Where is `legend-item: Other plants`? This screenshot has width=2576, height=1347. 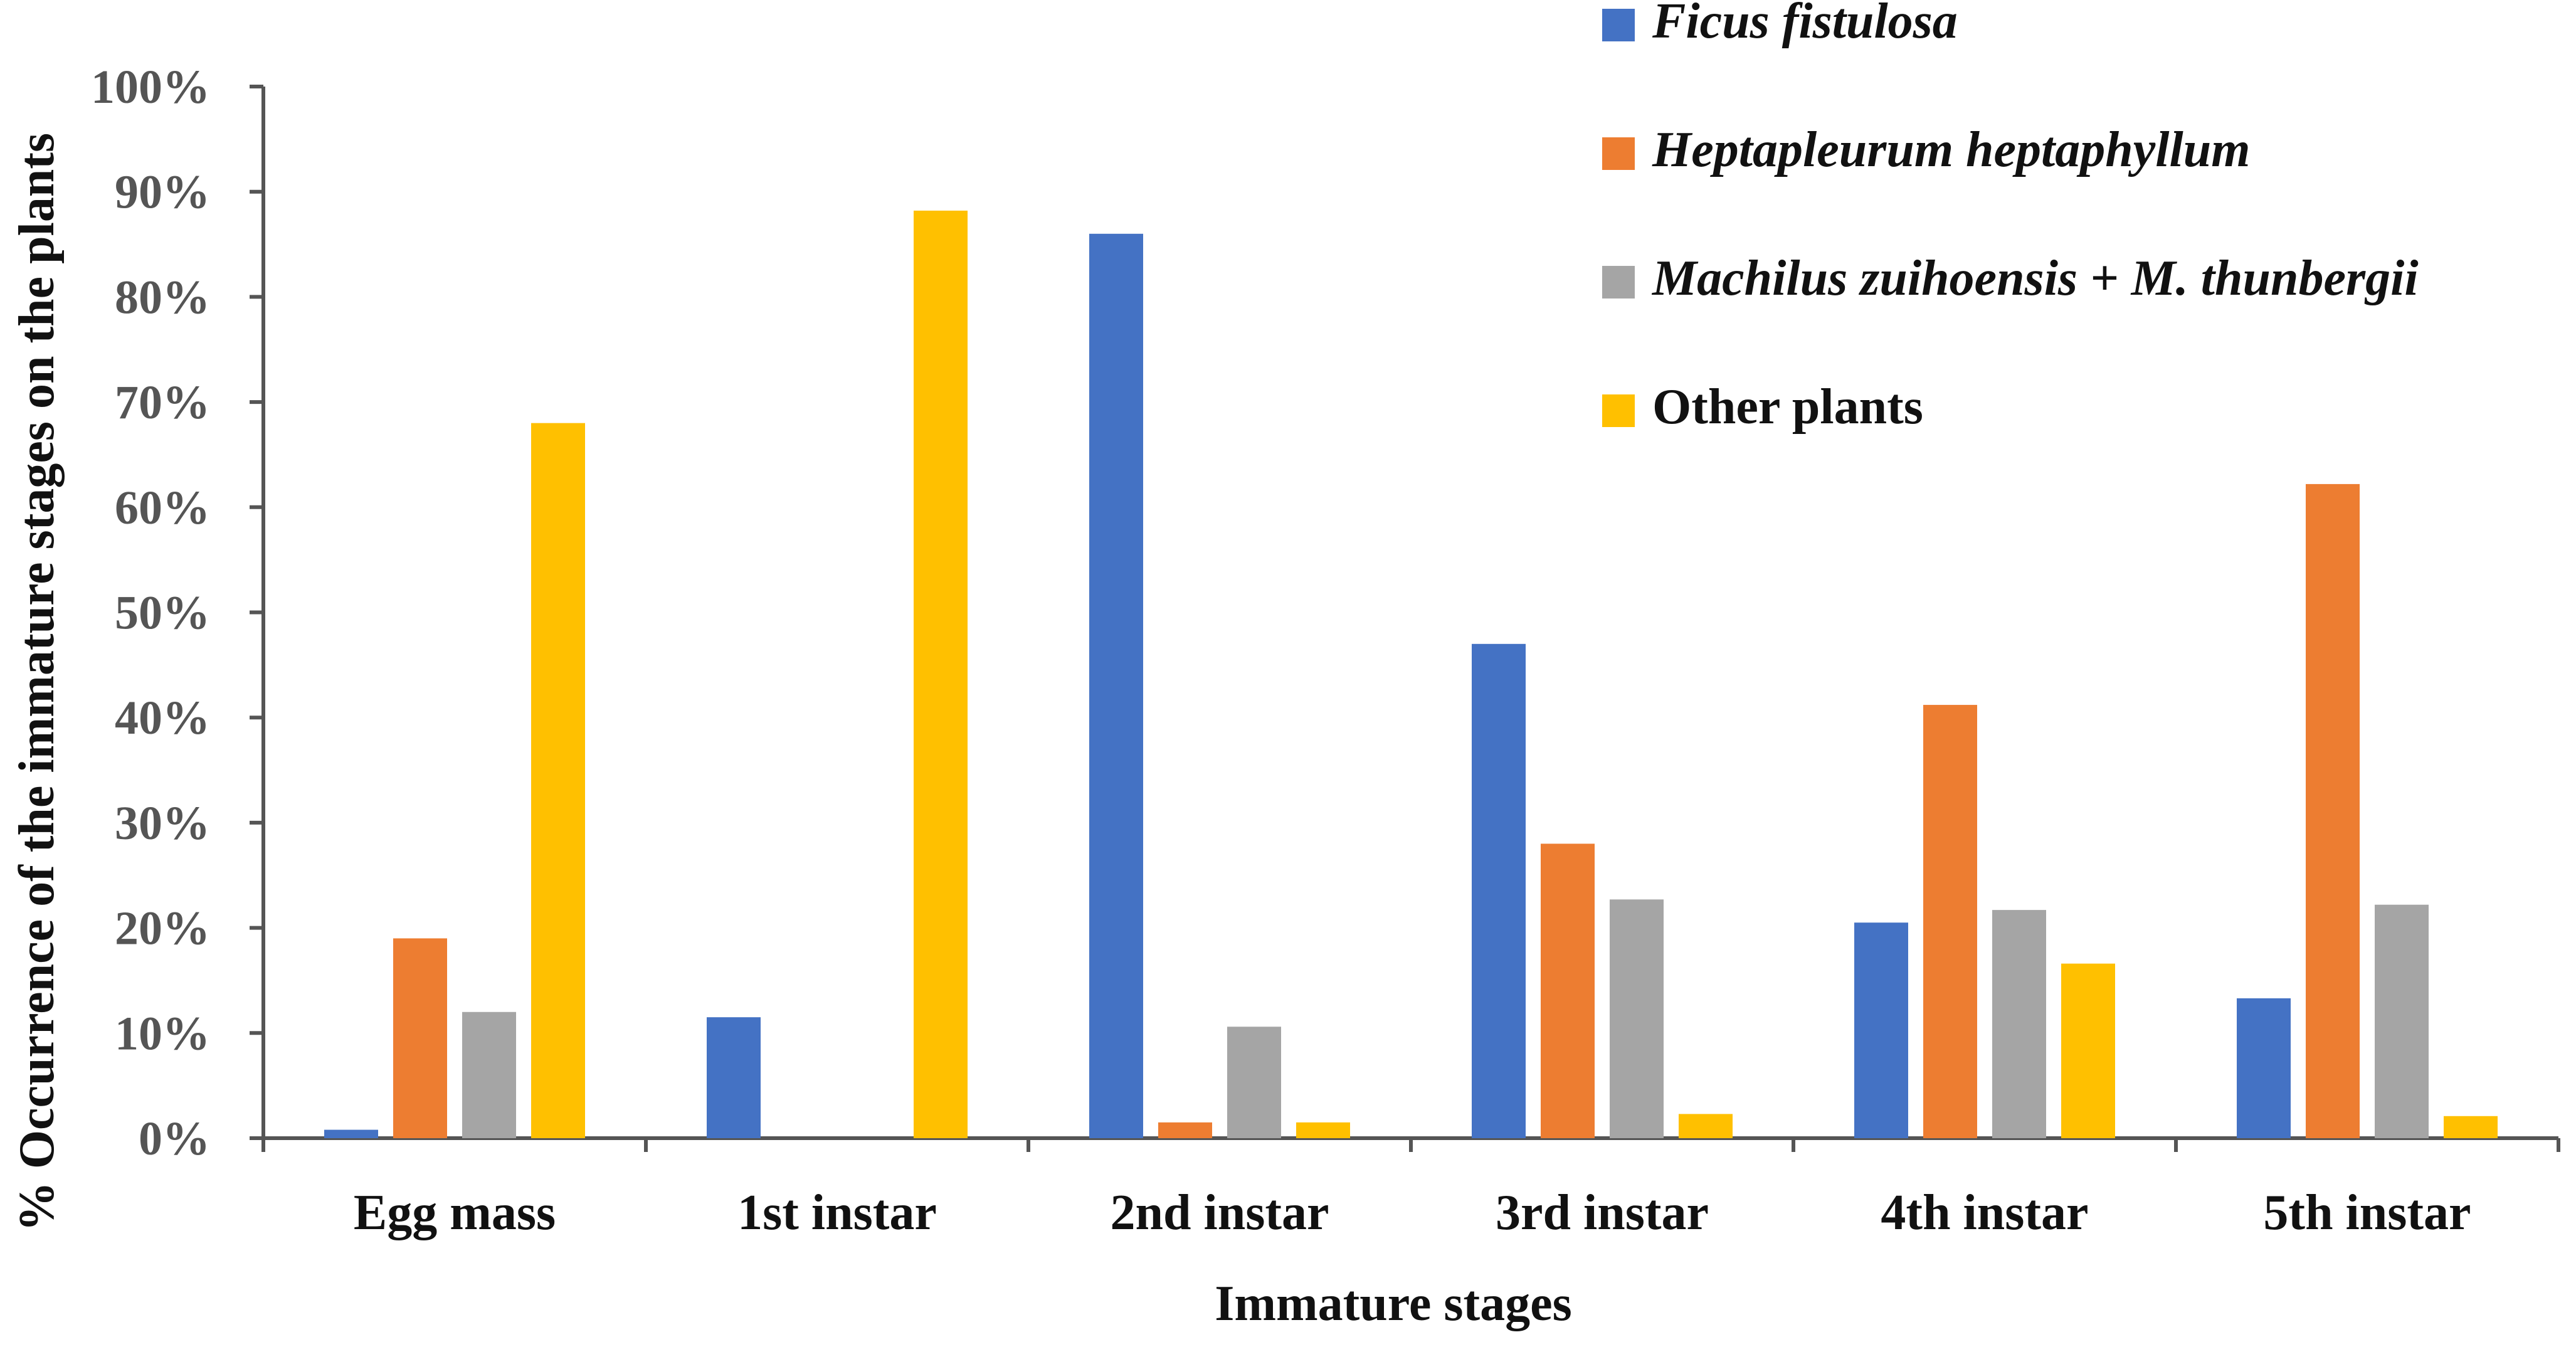
legend-item: Other plants is located at coordinates (1762, 407).